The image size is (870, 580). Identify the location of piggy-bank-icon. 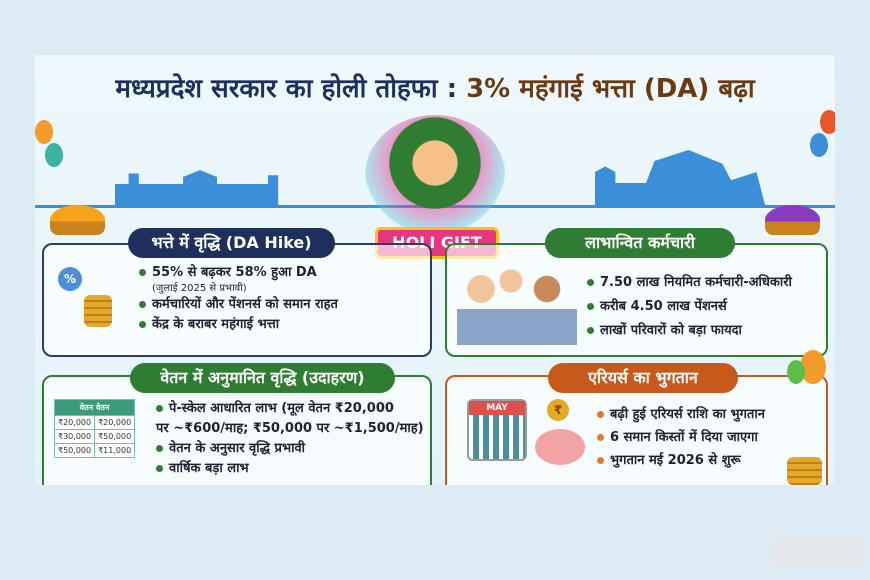
(560, 447).